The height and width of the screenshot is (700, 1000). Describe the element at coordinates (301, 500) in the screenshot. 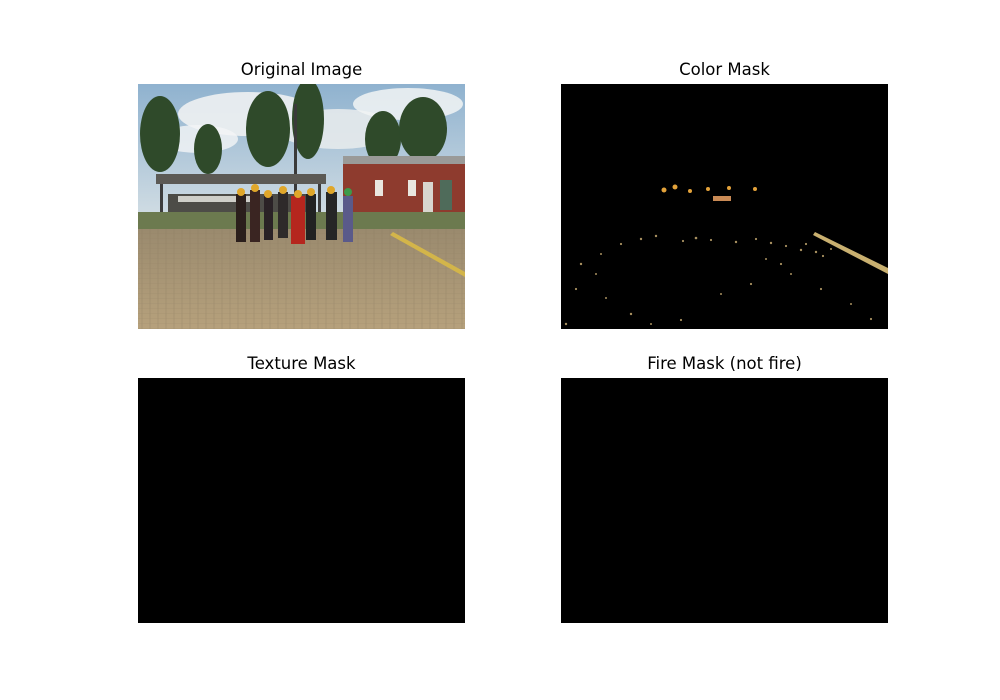

I see `texture-mask-panel` at that location.